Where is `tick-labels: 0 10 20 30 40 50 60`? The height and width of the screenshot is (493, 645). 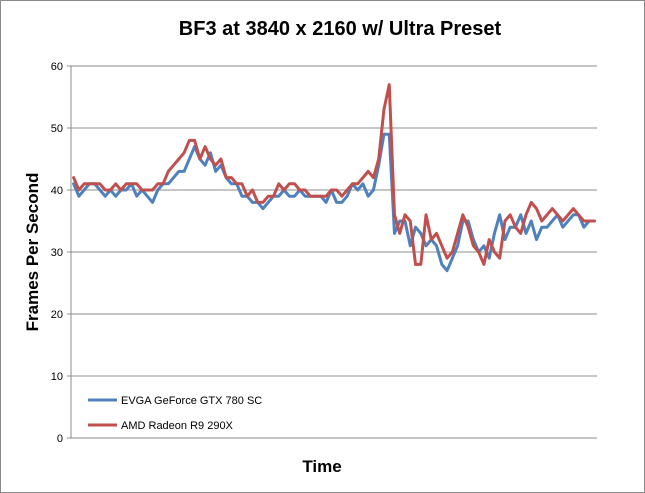
tick-labels: 0 10 20 30 40 50 60 is located at coordinates (57, 253).